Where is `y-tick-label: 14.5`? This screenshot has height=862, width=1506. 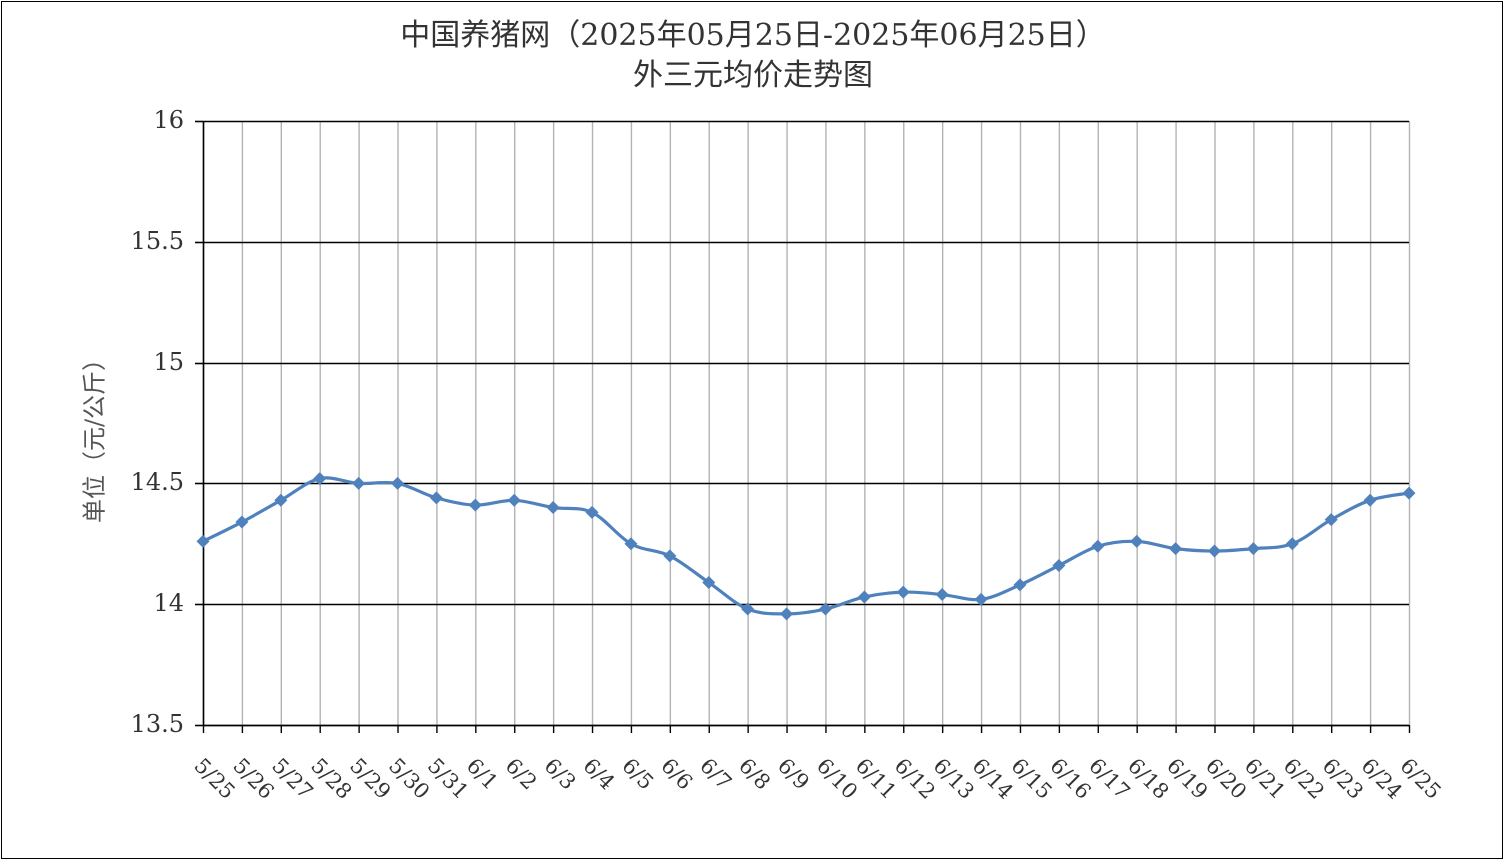 y-tick-label: 14.5 is located at coordinates (157, 482).